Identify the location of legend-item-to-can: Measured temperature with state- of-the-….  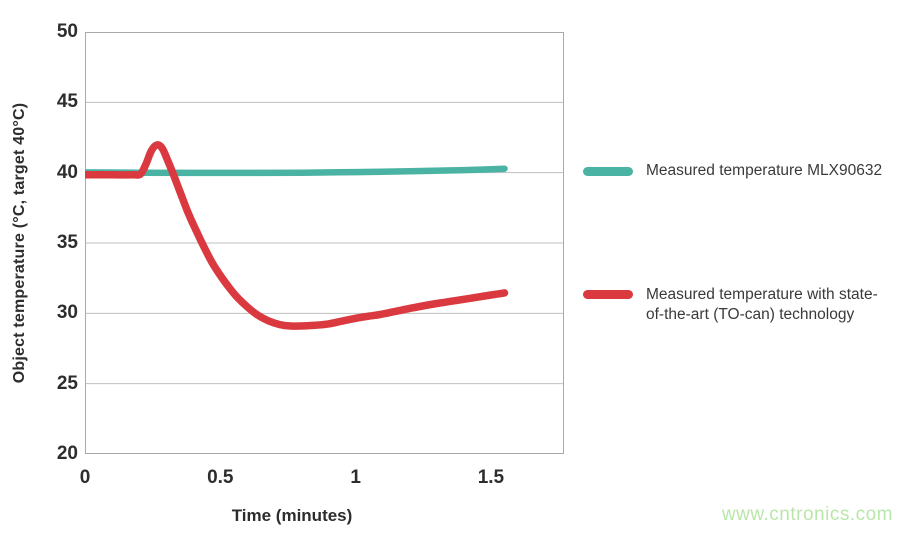
(741, 305).